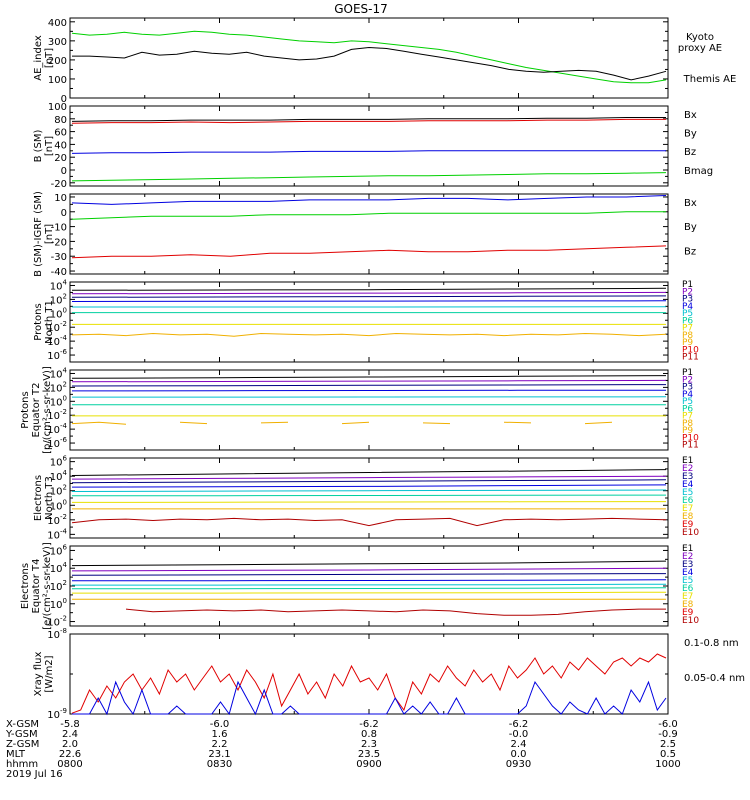 The image size is (750, 800). What do you see at coordinates (21, 734) in the screenshot?
I see `x-axis-row-label: Y-GSM` at bounding box center [21, 734].